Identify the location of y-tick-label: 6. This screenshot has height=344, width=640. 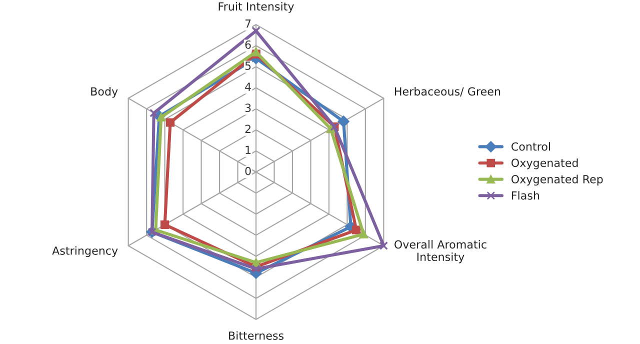
(248, 44).